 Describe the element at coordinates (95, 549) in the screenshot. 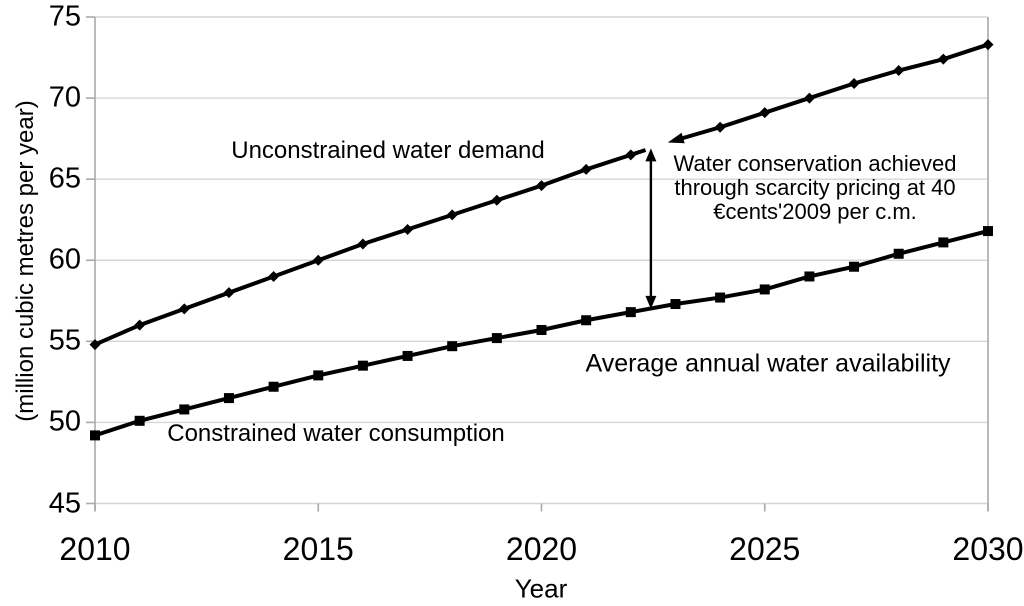

I see `x-tick-label-2010: 2010` at that location.